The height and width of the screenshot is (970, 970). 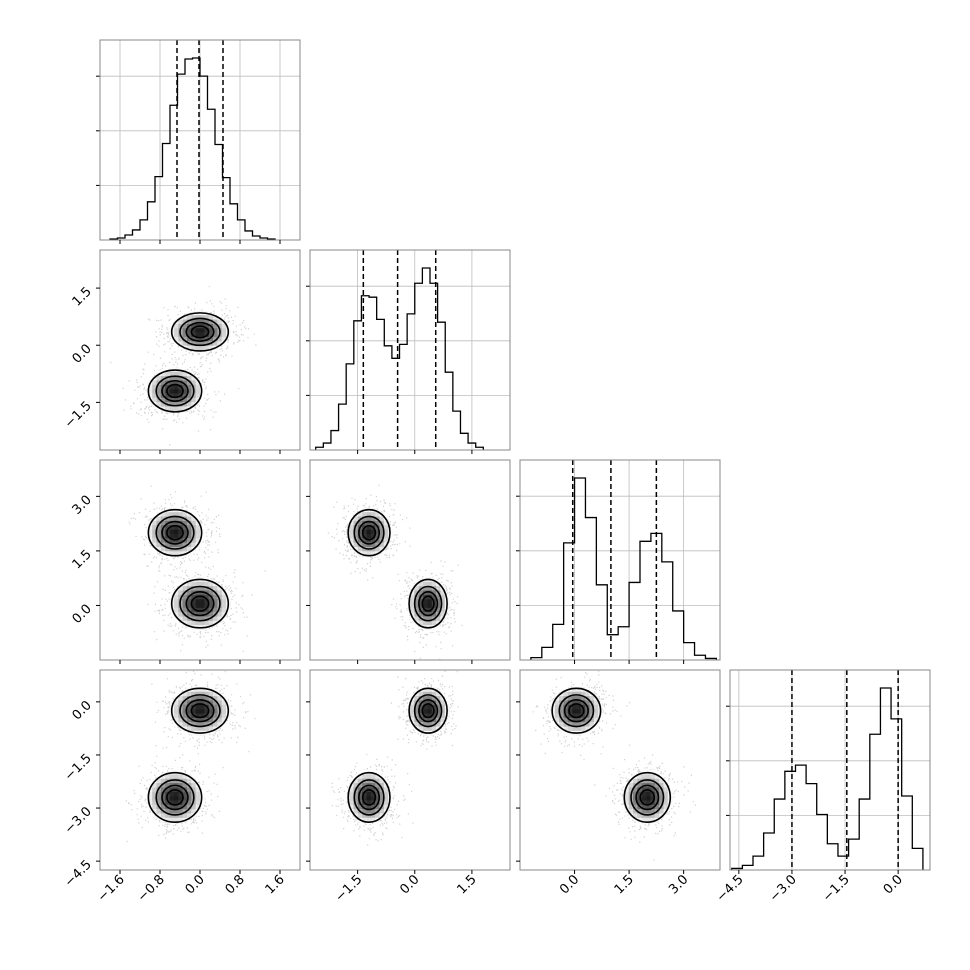 What do you see at coordinates (235, 884) in the screenshot?
I see `x-tick-label: 0.8` at bounding box center [235, 884].